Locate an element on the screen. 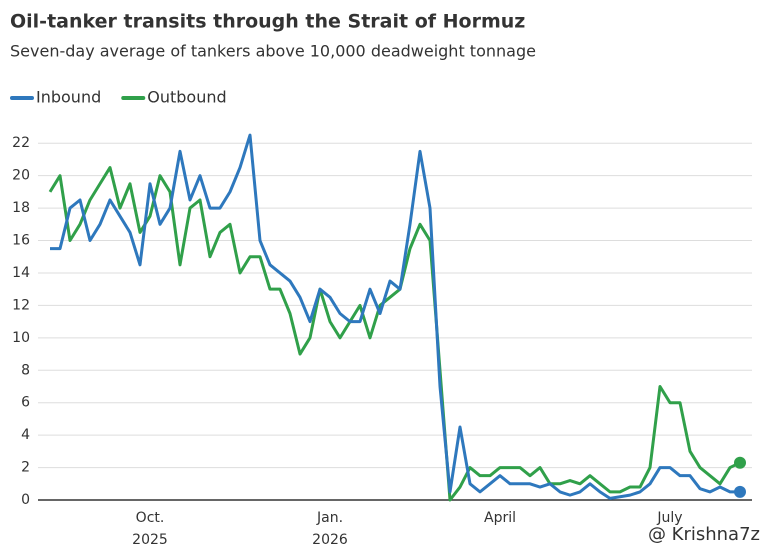 The height and width of the screenshot is (557, 772). y-tick-label: 22 is located at coordinates (21, 143).